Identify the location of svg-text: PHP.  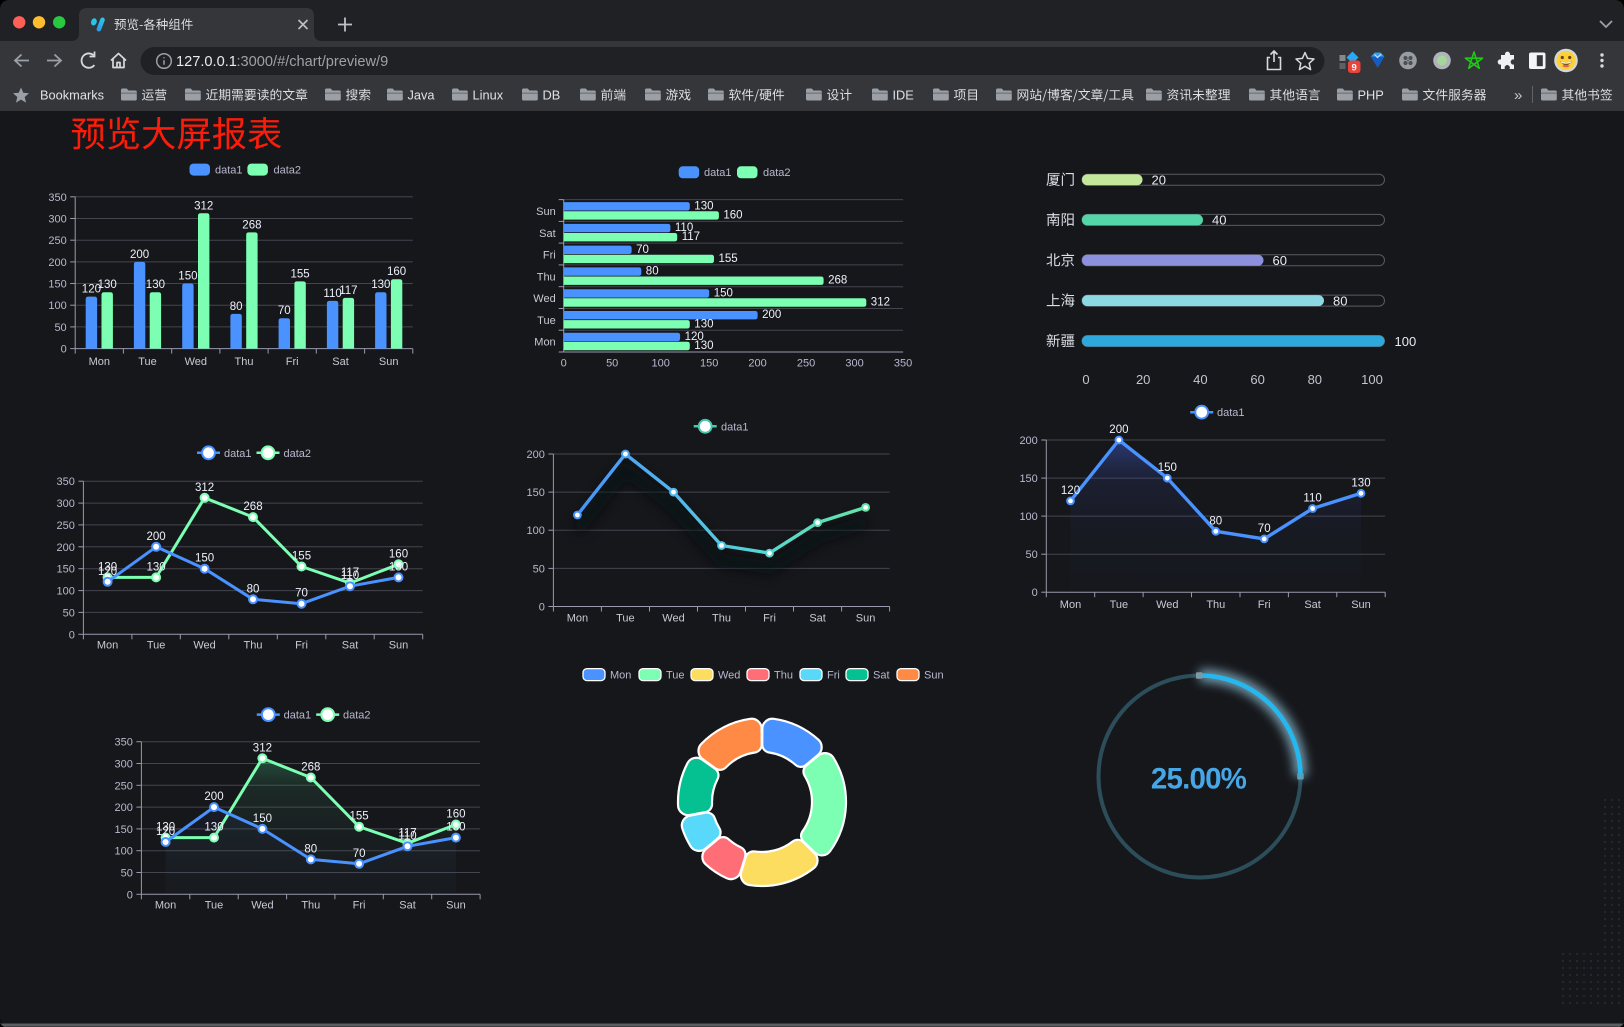
(1371, 95).